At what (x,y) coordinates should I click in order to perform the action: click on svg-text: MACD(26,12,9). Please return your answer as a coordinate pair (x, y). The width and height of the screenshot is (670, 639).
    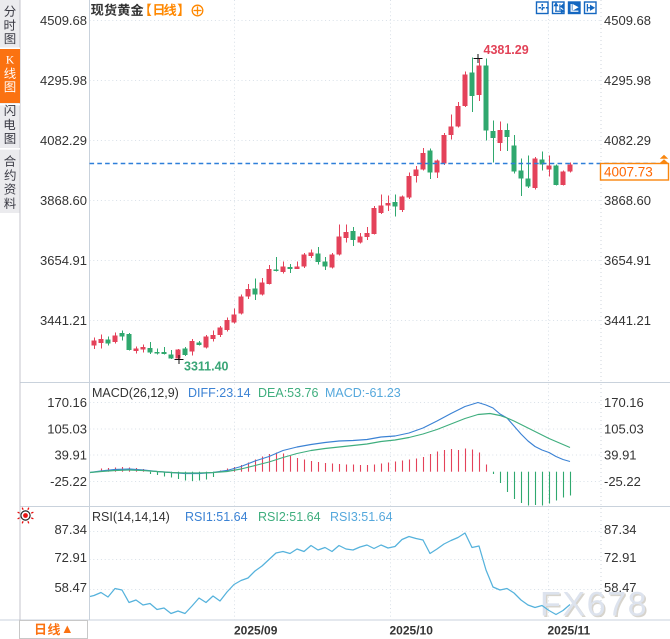
    Looking at the image, I should click on (135, 393).